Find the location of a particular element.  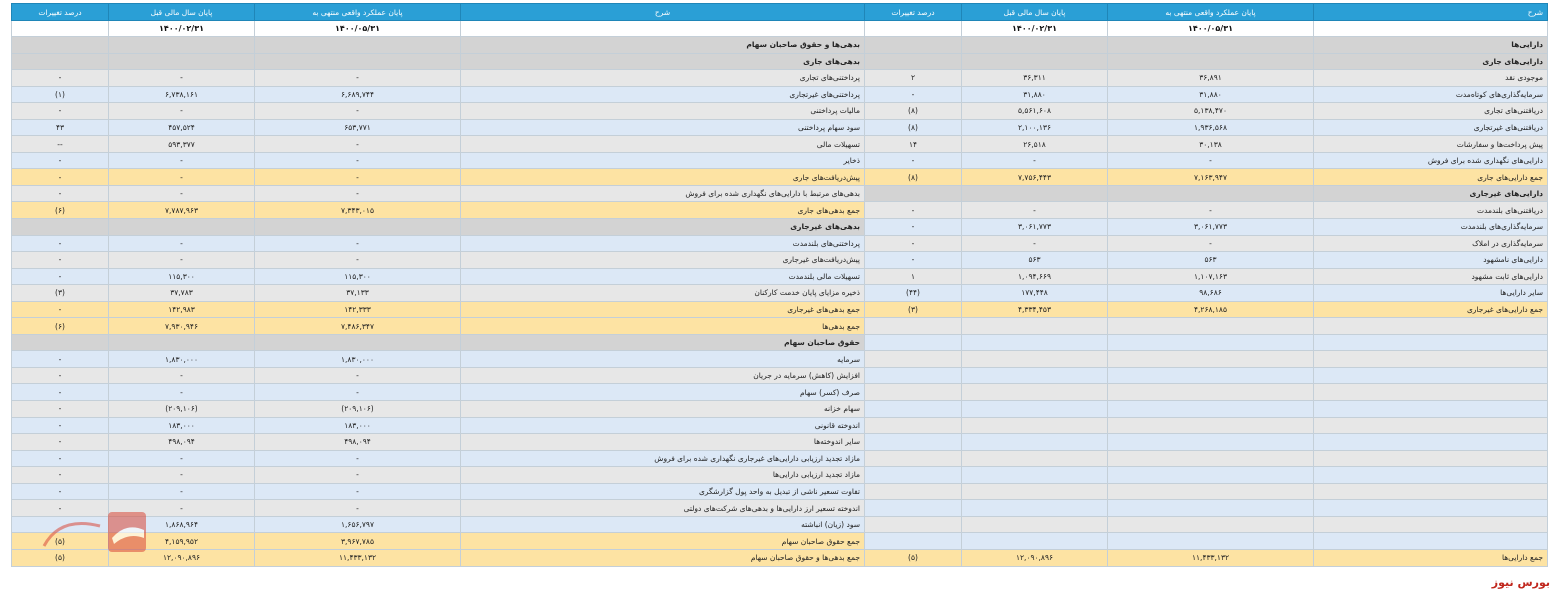

item-label-cell: دریافتنی‌های غیرتجاری is located at coordinates (1430, 127).